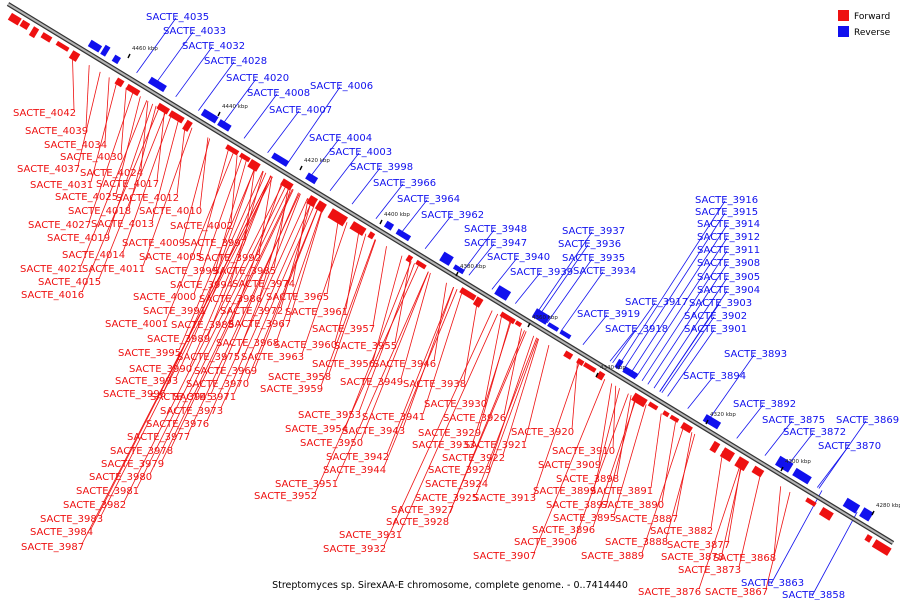  I want to click on forward-gene-label: SACTE_3877, so click(698, 545).